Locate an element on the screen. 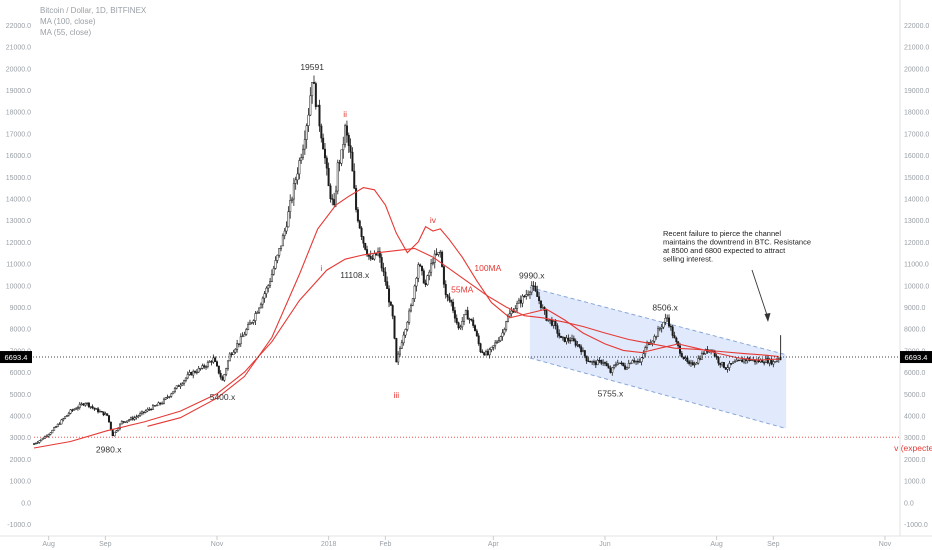  y-tick-label-left: 20000.0 is located at coordinates (18, 69).